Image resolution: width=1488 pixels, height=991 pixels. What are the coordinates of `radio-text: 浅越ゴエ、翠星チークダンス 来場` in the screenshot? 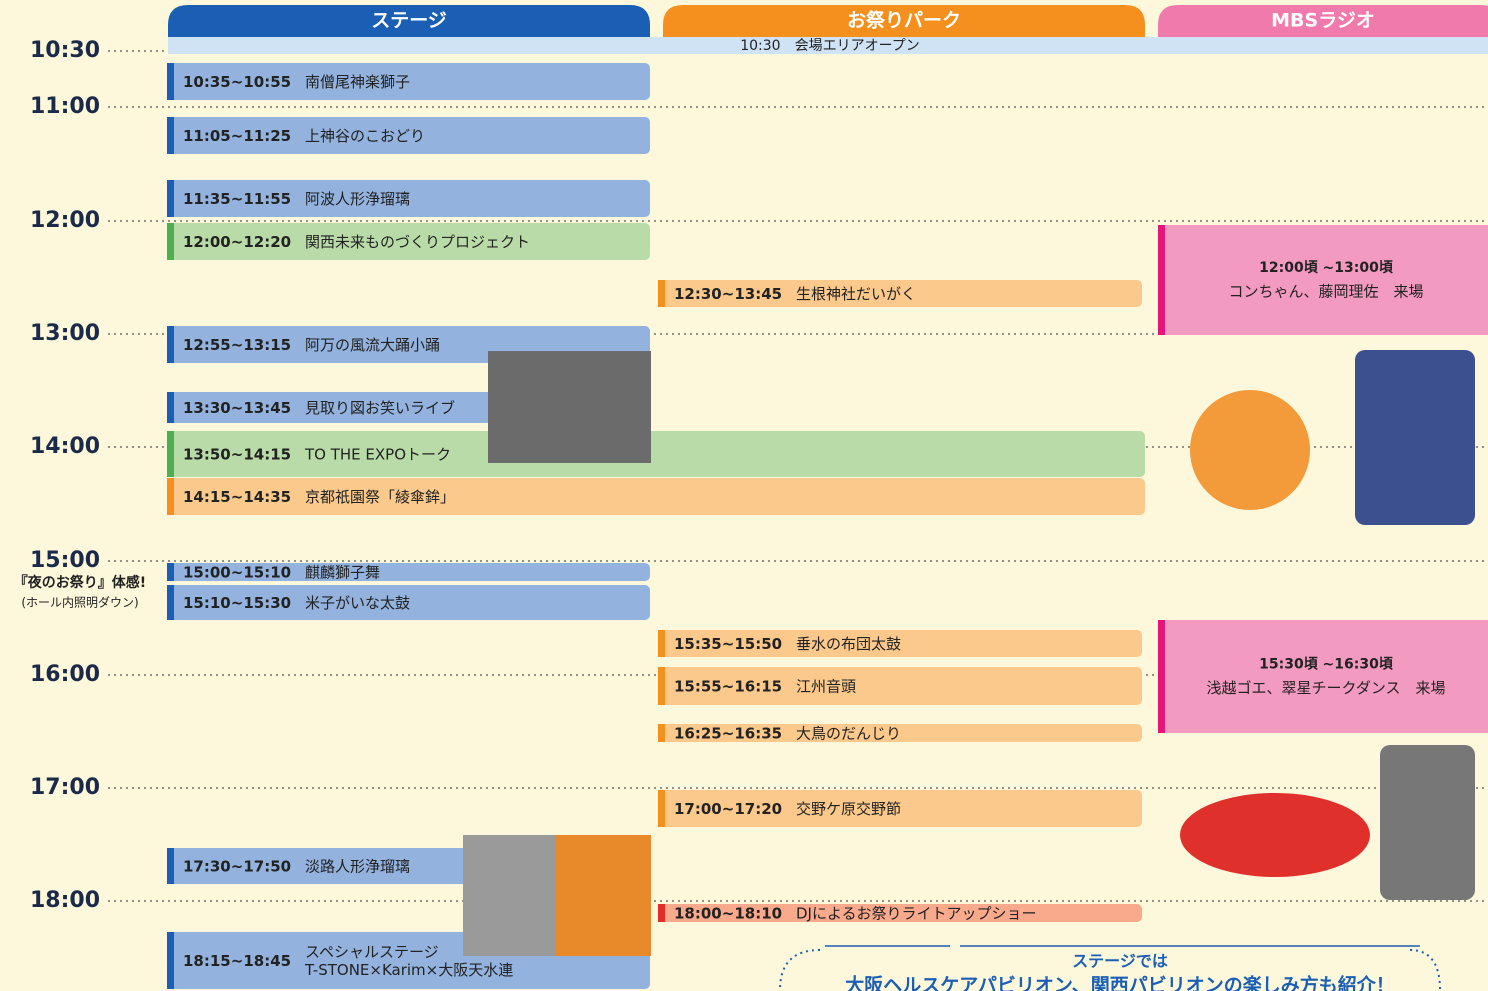 It's located at (1325, 688).